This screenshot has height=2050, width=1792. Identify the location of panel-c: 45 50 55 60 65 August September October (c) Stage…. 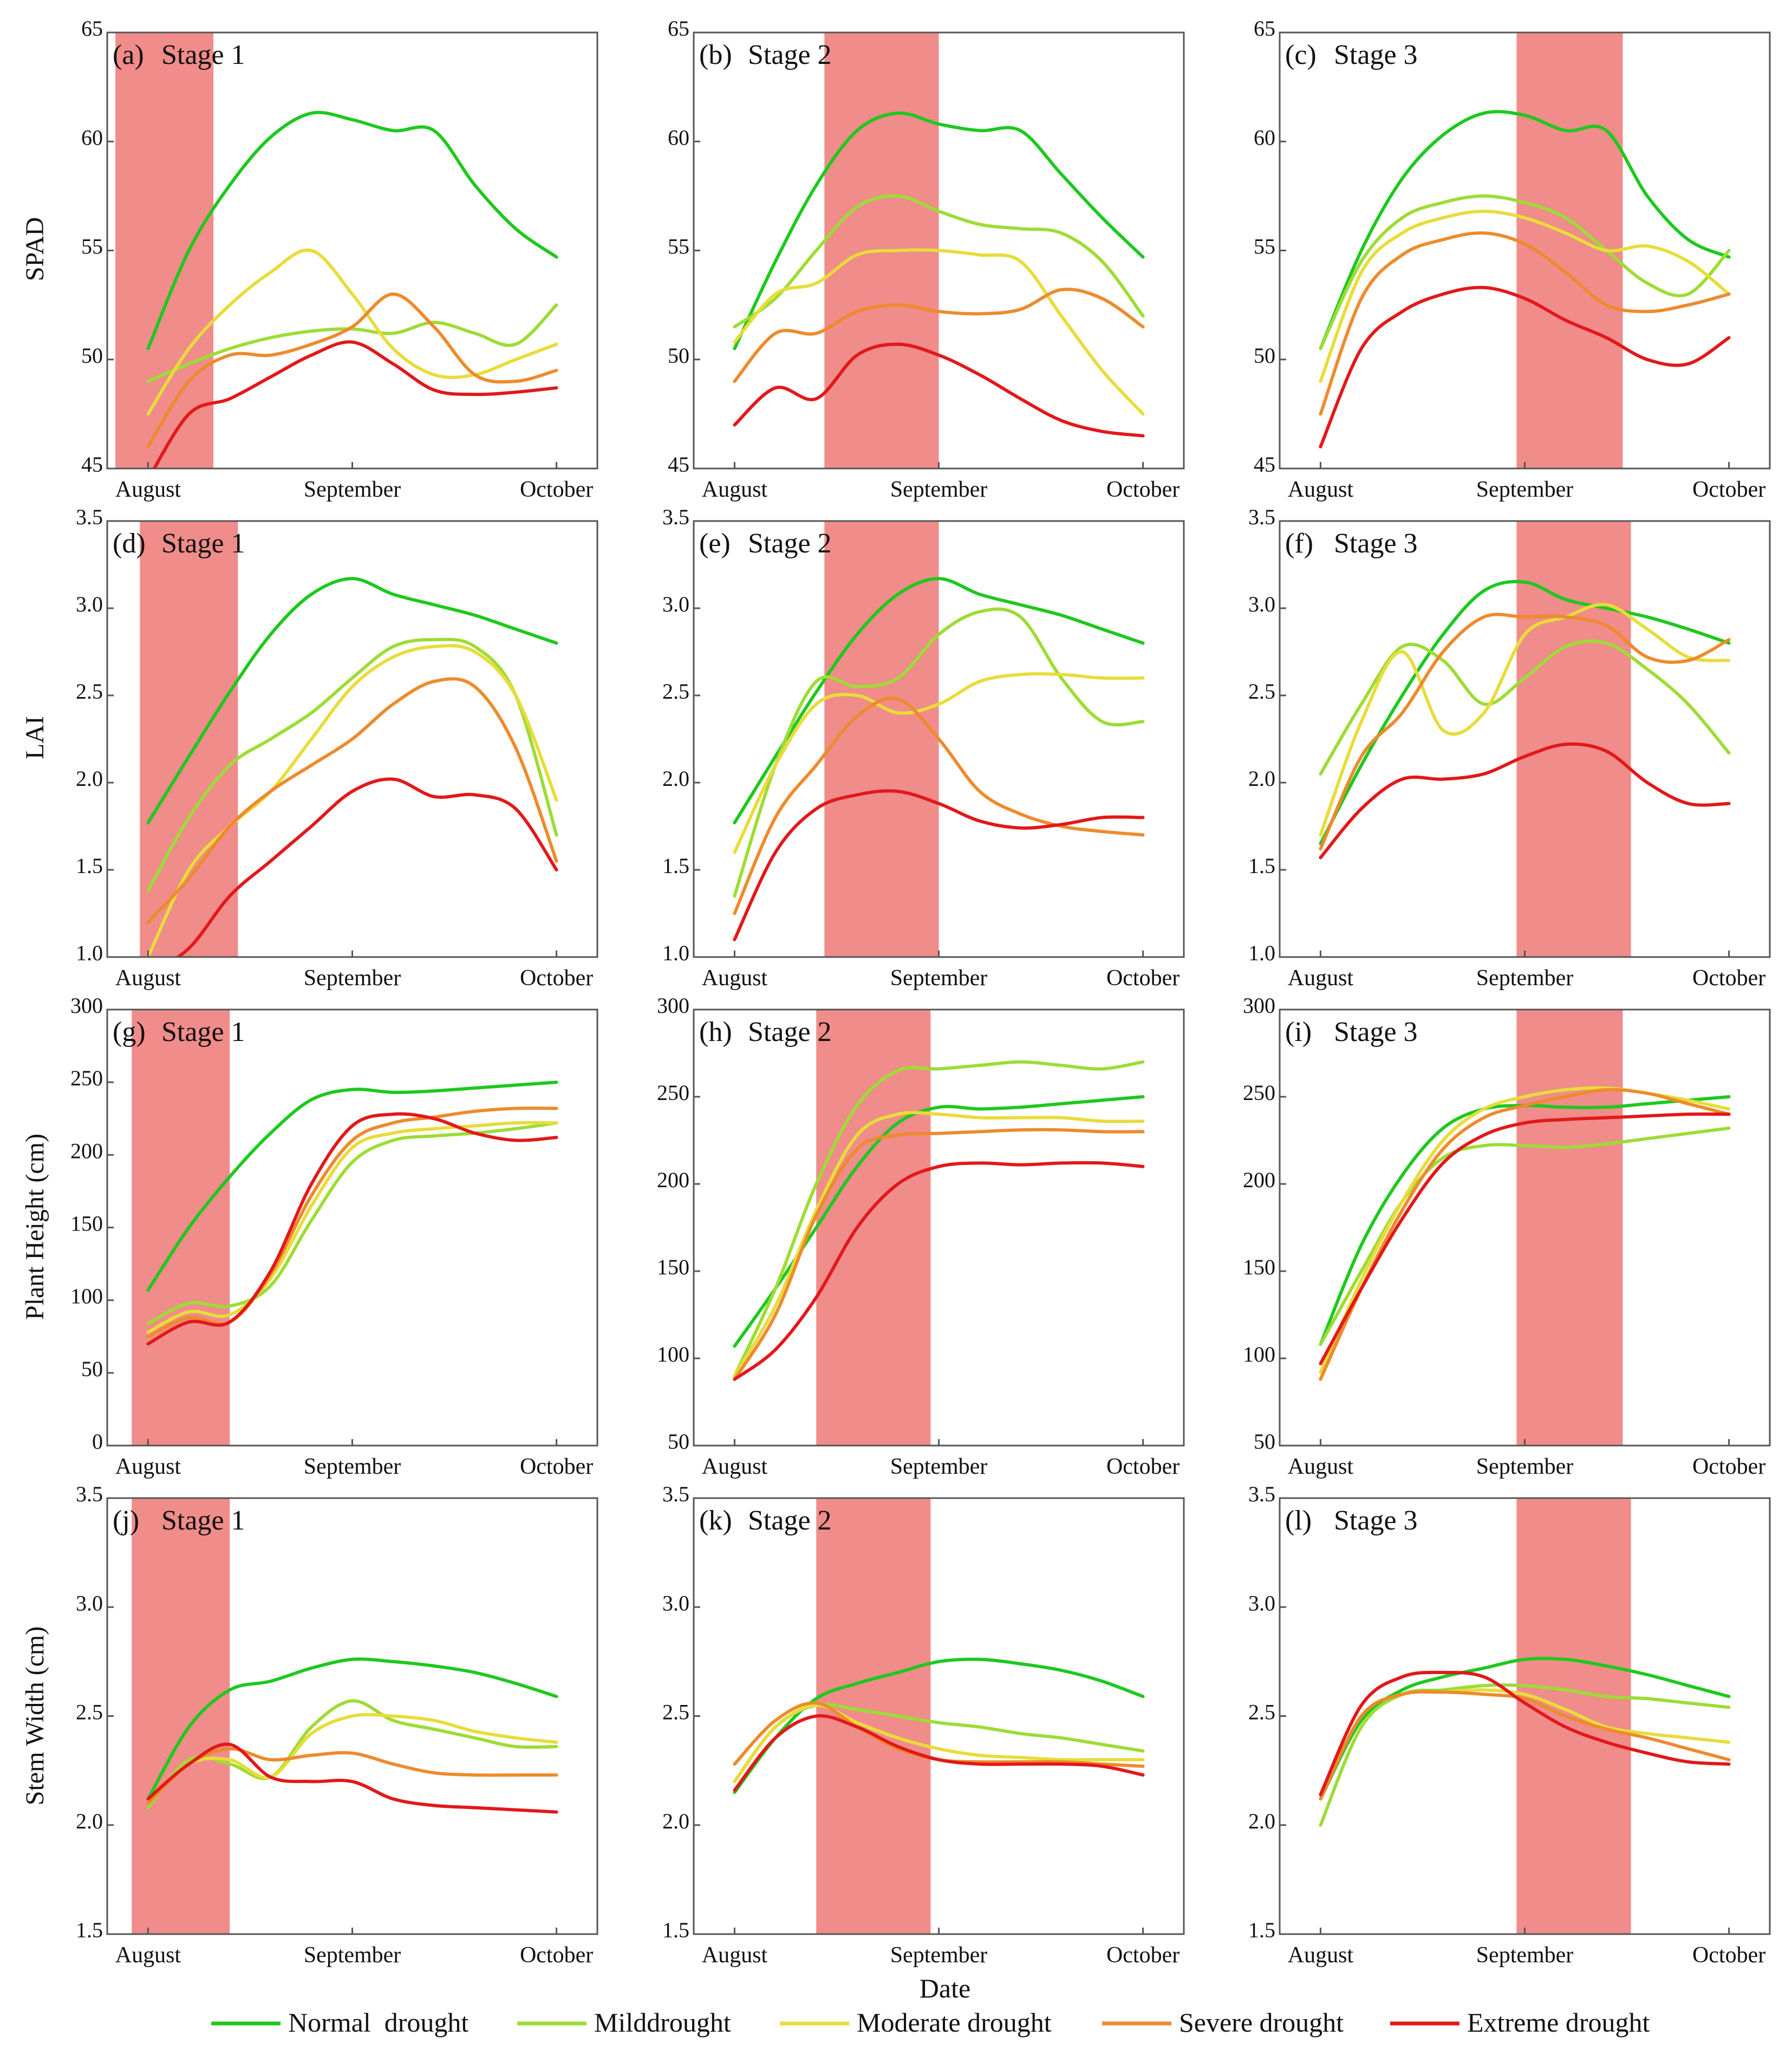
(1512, 259).